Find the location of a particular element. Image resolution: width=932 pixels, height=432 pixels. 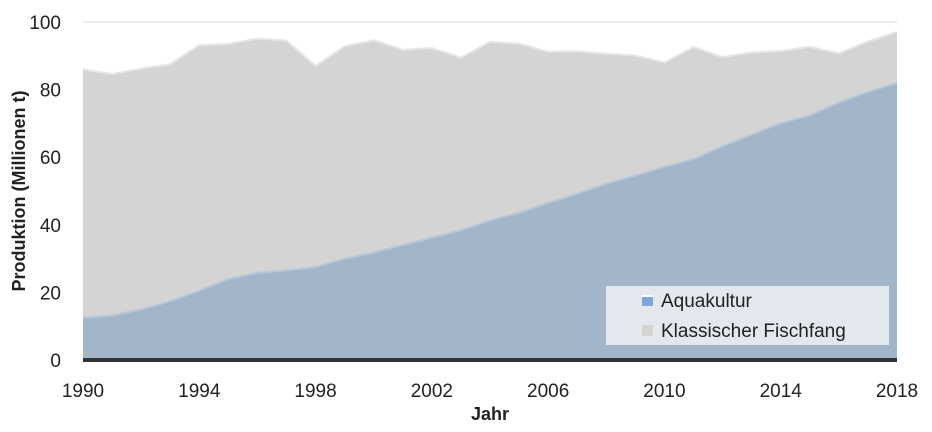

x-tick-label-2014: 2014 is located at coordinates (781, 391).